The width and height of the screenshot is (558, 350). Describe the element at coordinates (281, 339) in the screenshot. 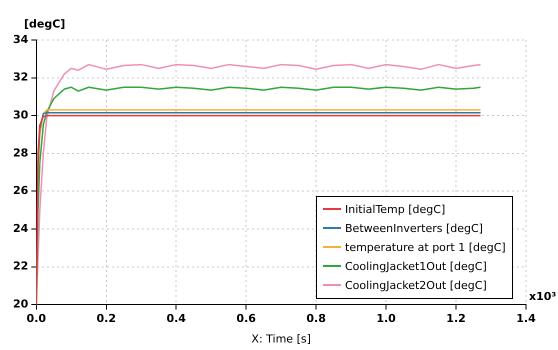

I see `x-axis-title: X: Time [s]` at that location.